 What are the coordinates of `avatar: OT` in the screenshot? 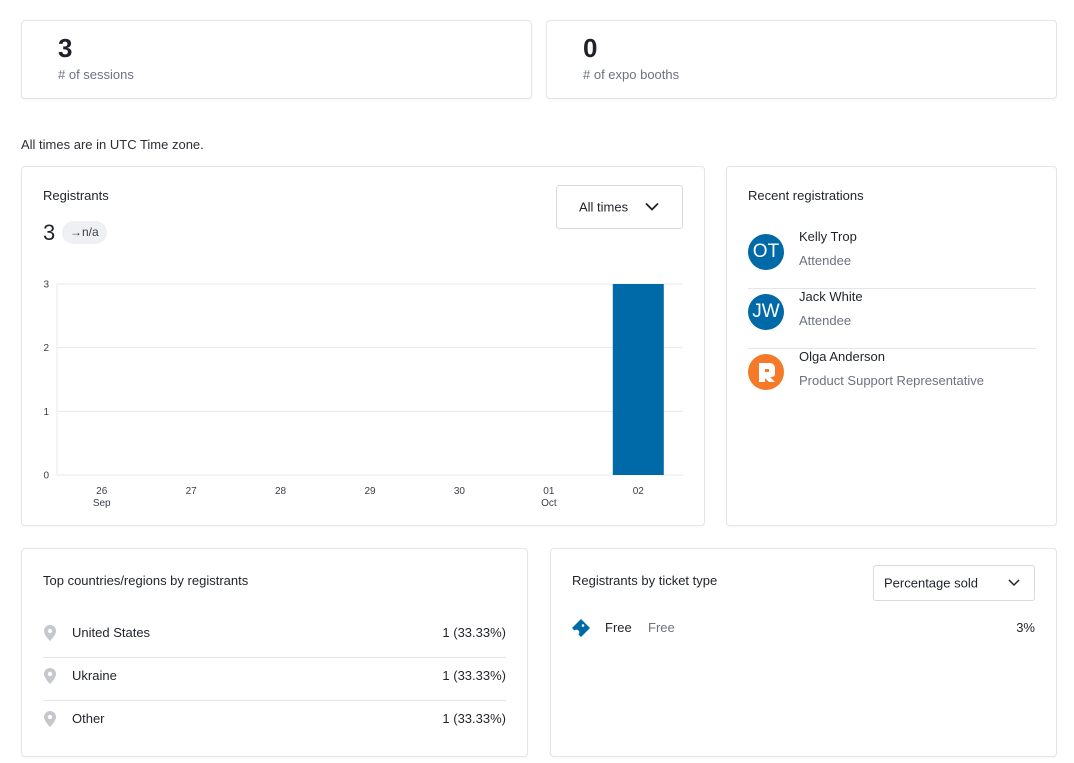 It's located at (766, 252).